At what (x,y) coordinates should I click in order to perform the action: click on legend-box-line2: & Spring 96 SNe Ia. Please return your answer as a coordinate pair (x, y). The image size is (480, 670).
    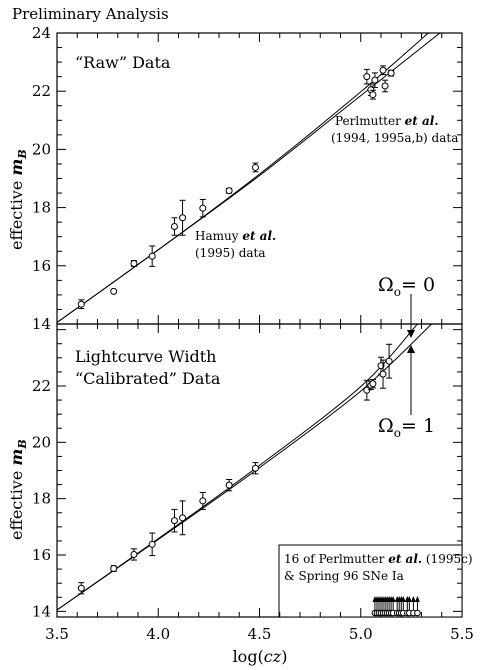
    Looking at the image, I should click on (344, 576).